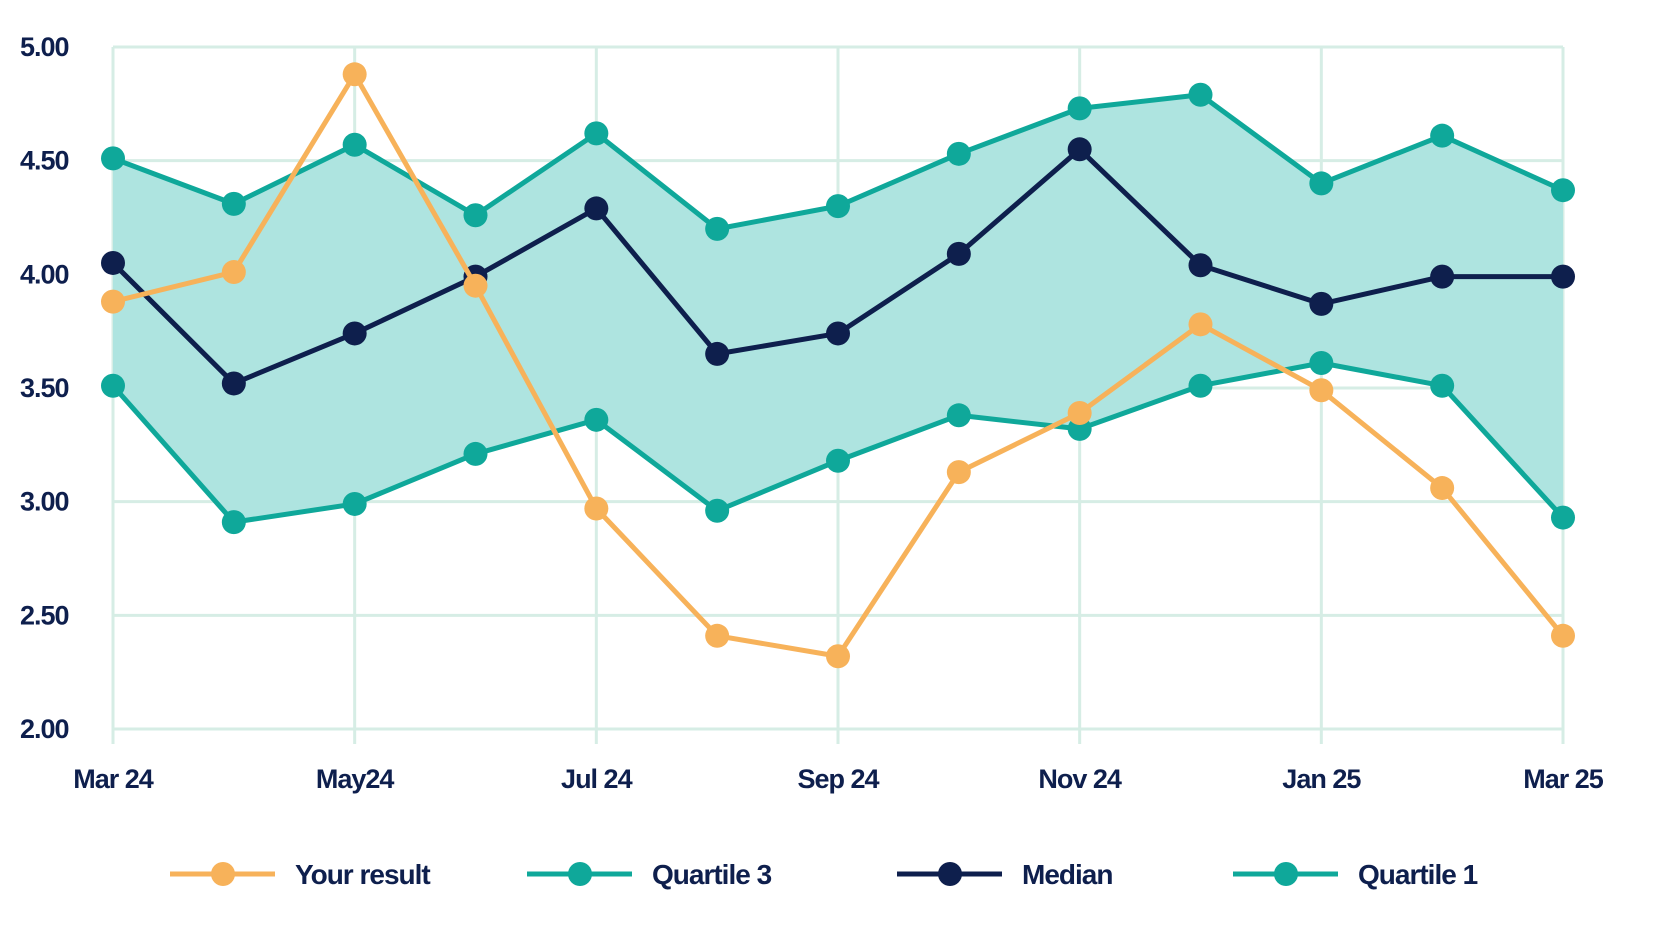 Image resolution: width=1667 pixels, height=938 pixels. I want to click on legend-item-median: Median, so click(1005, 874).